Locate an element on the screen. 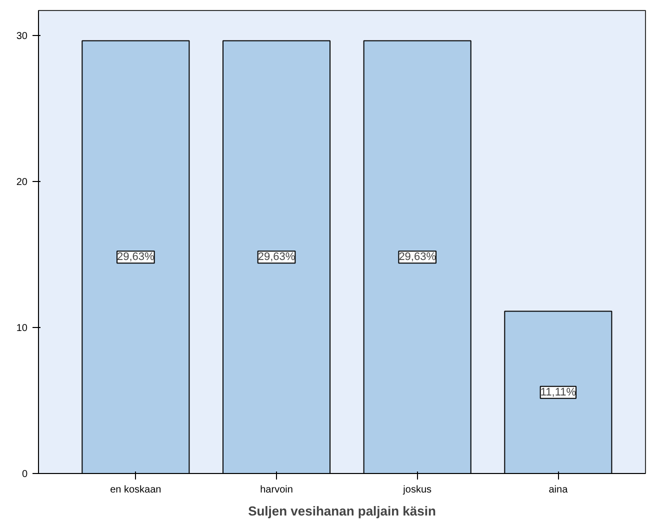  y-tick-label: 20 is located at coordinates (22, 182).